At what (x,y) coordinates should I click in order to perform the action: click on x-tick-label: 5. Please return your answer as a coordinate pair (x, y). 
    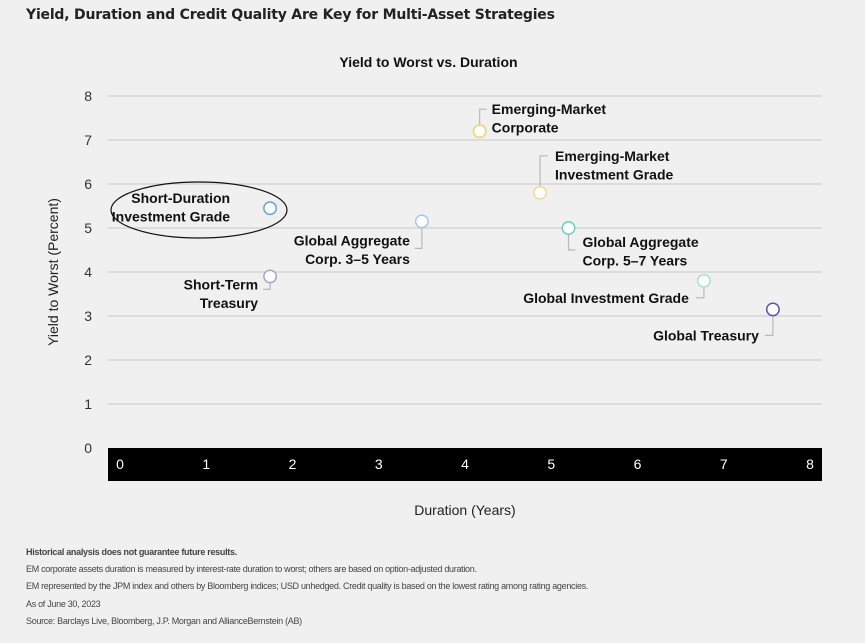
    Looking at the image, I should click on (551, 464).